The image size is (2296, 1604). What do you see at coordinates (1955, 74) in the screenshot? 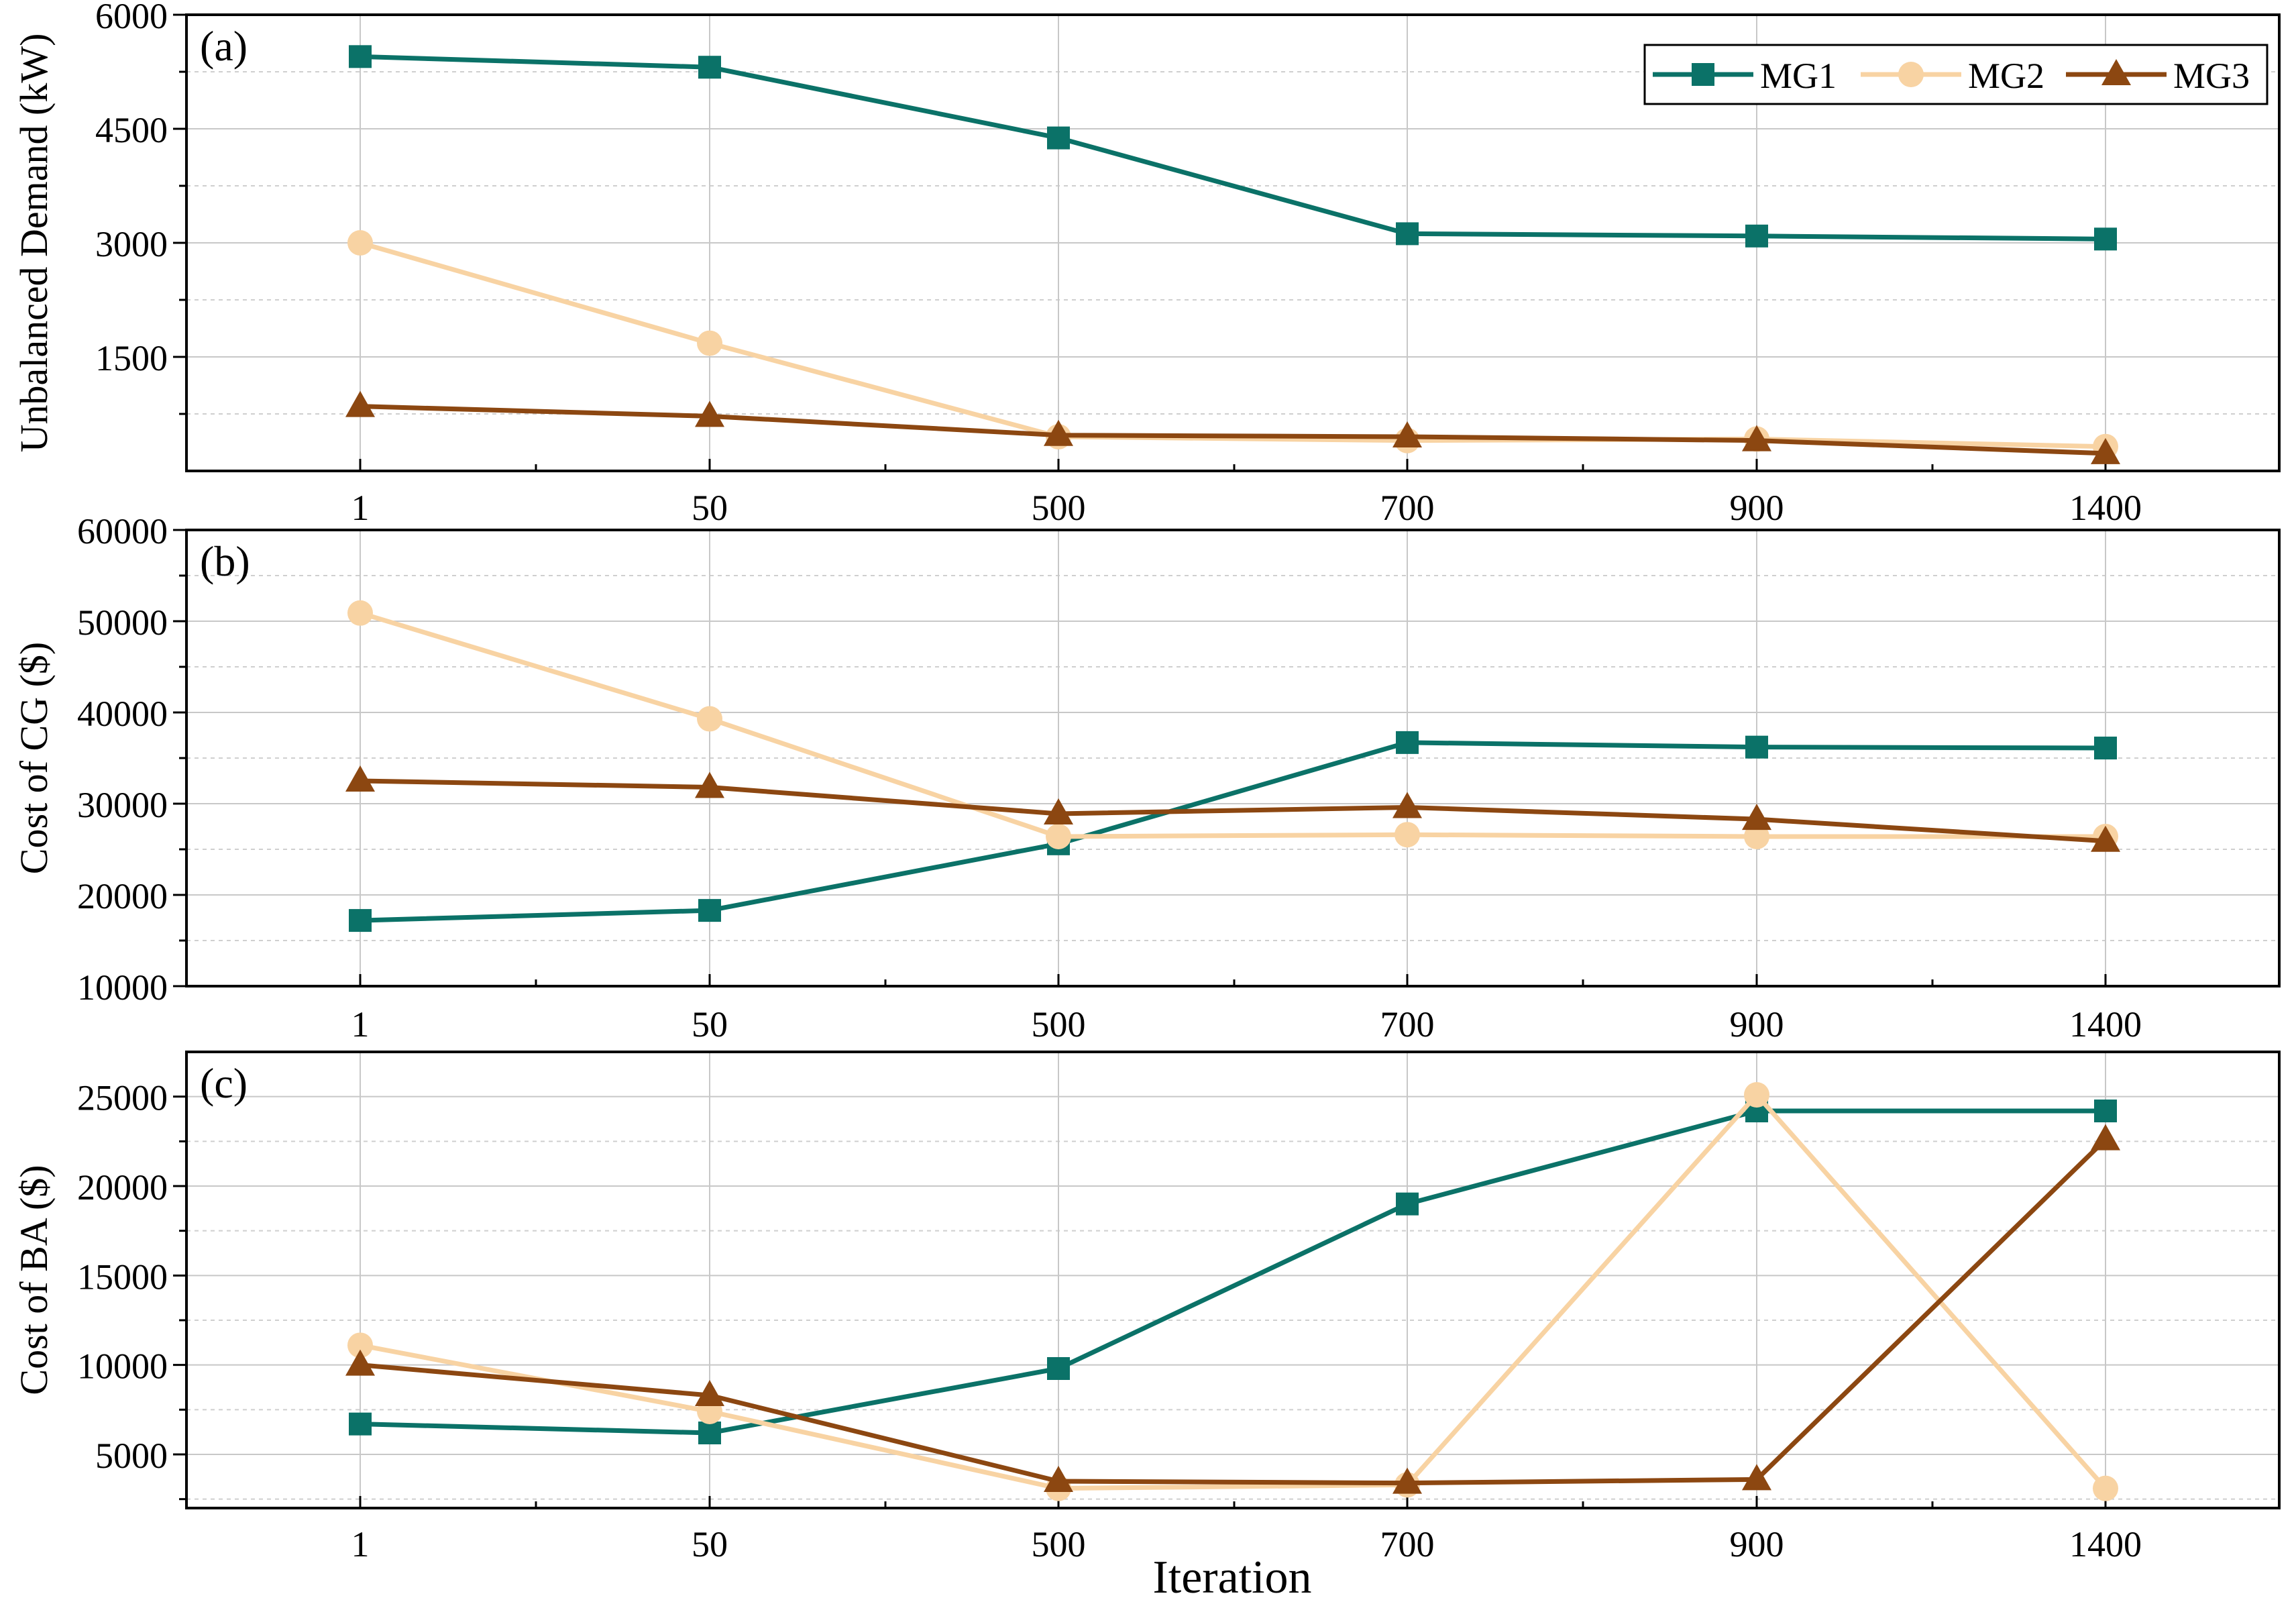
I see `legend: MG1 MG2 MG3` at bounding box center [1955, 74].